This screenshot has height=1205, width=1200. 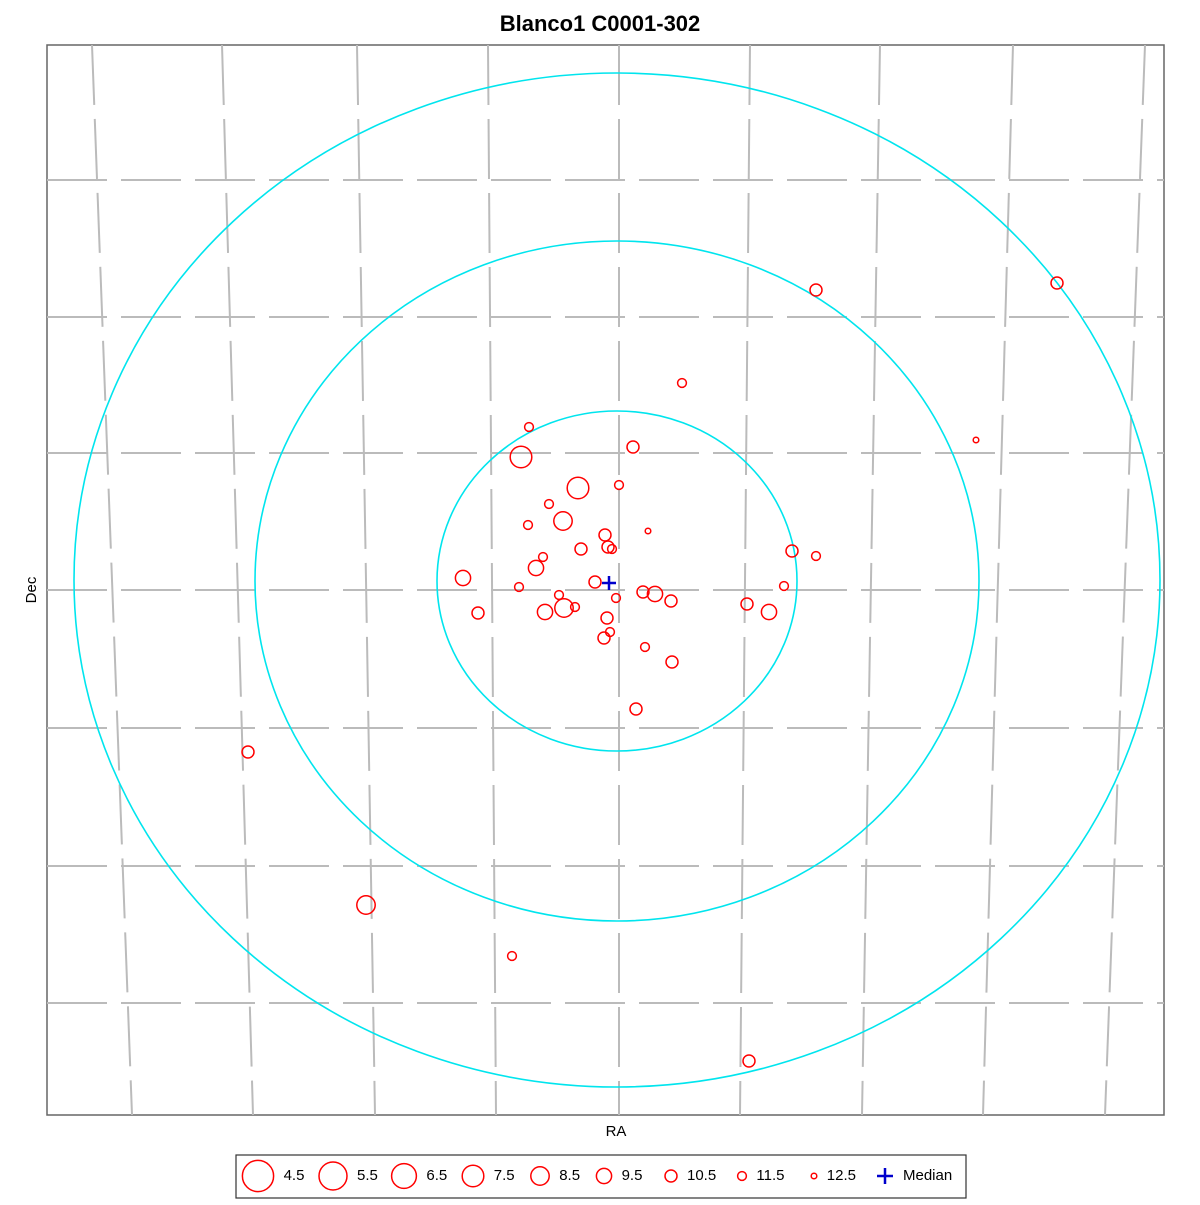 I want to click on legend-label: 8.5, so click(x=569, y=1175).